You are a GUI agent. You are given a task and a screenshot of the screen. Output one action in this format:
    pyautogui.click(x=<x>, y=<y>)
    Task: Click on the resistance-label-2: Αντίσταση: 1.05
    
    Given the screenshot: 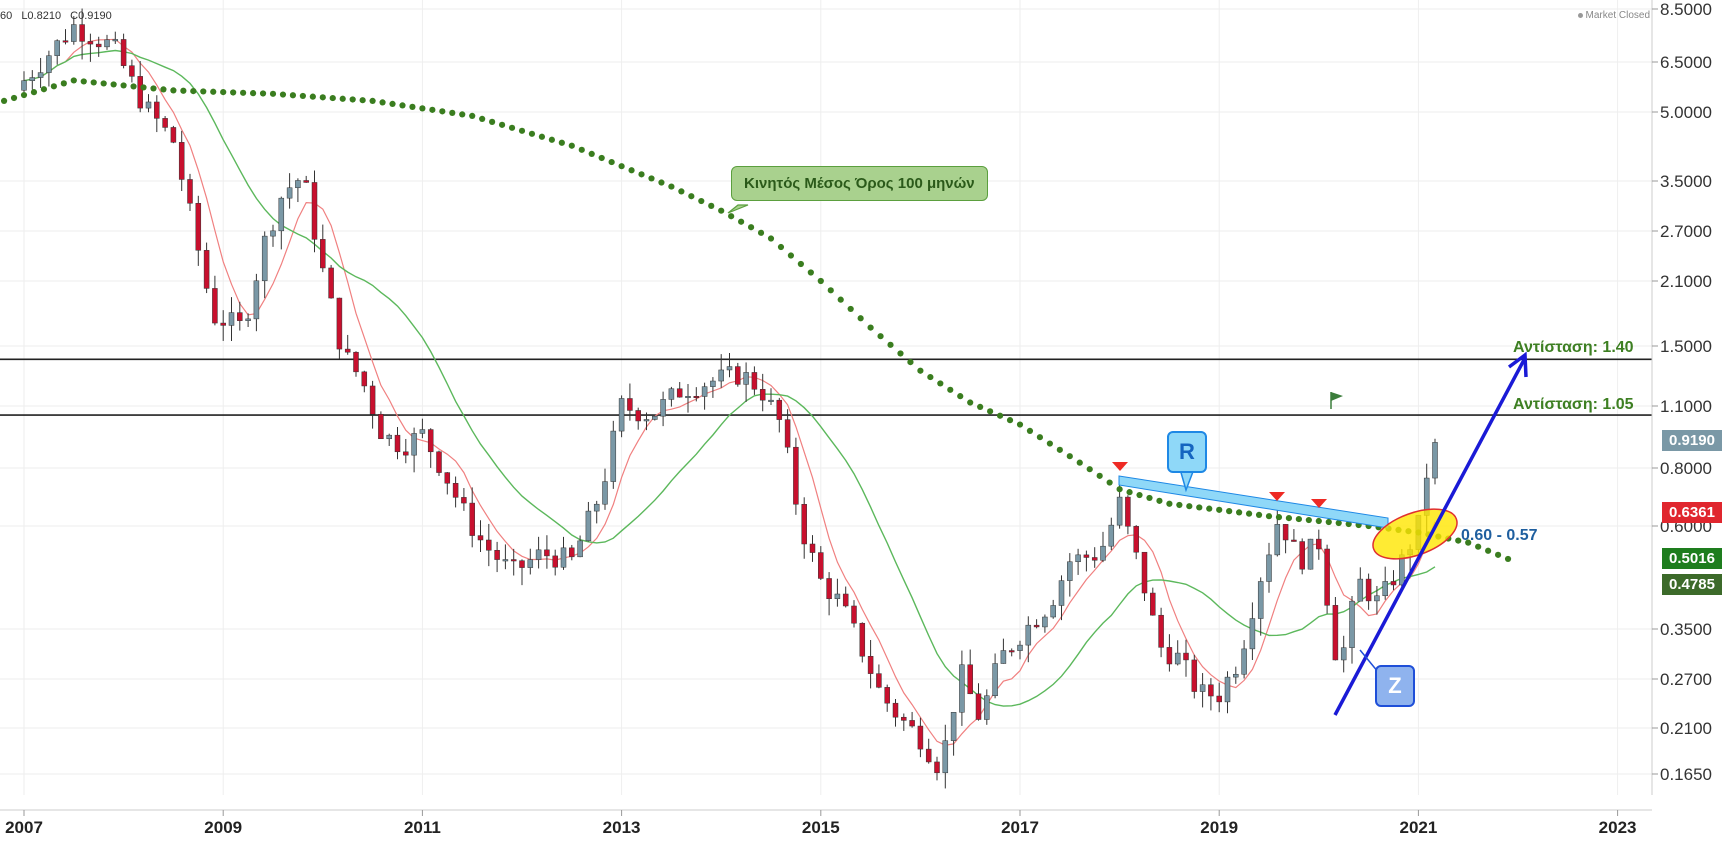 What is the action you would take?
    pyautogui.click(x=1573, y=404)
    